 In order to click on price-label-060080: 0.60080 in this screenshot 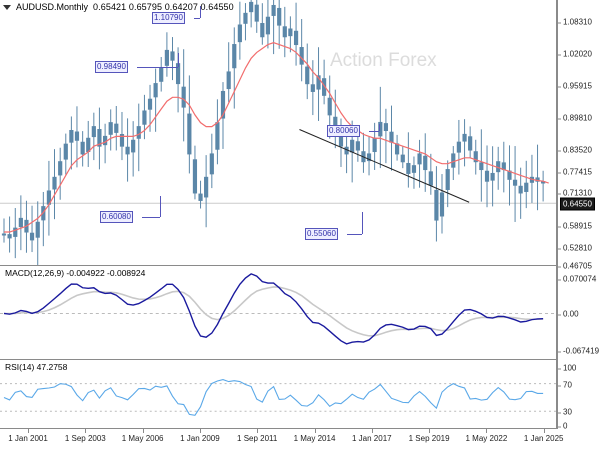, I will do `click(116, 217)`.